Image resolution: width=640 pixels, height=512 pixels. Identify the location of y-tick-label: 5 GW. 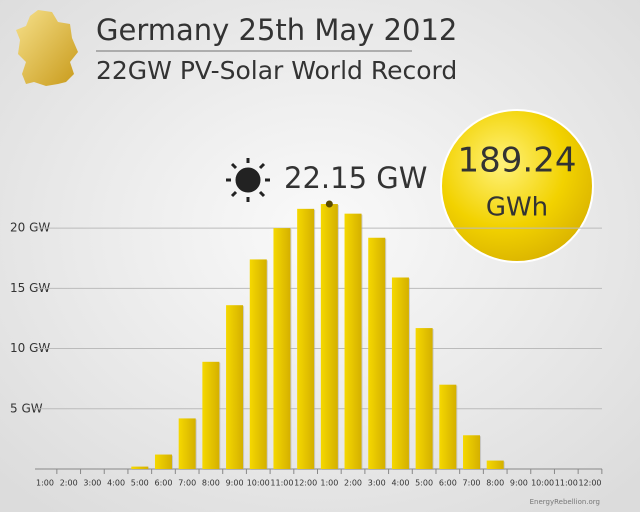
(26, 408).